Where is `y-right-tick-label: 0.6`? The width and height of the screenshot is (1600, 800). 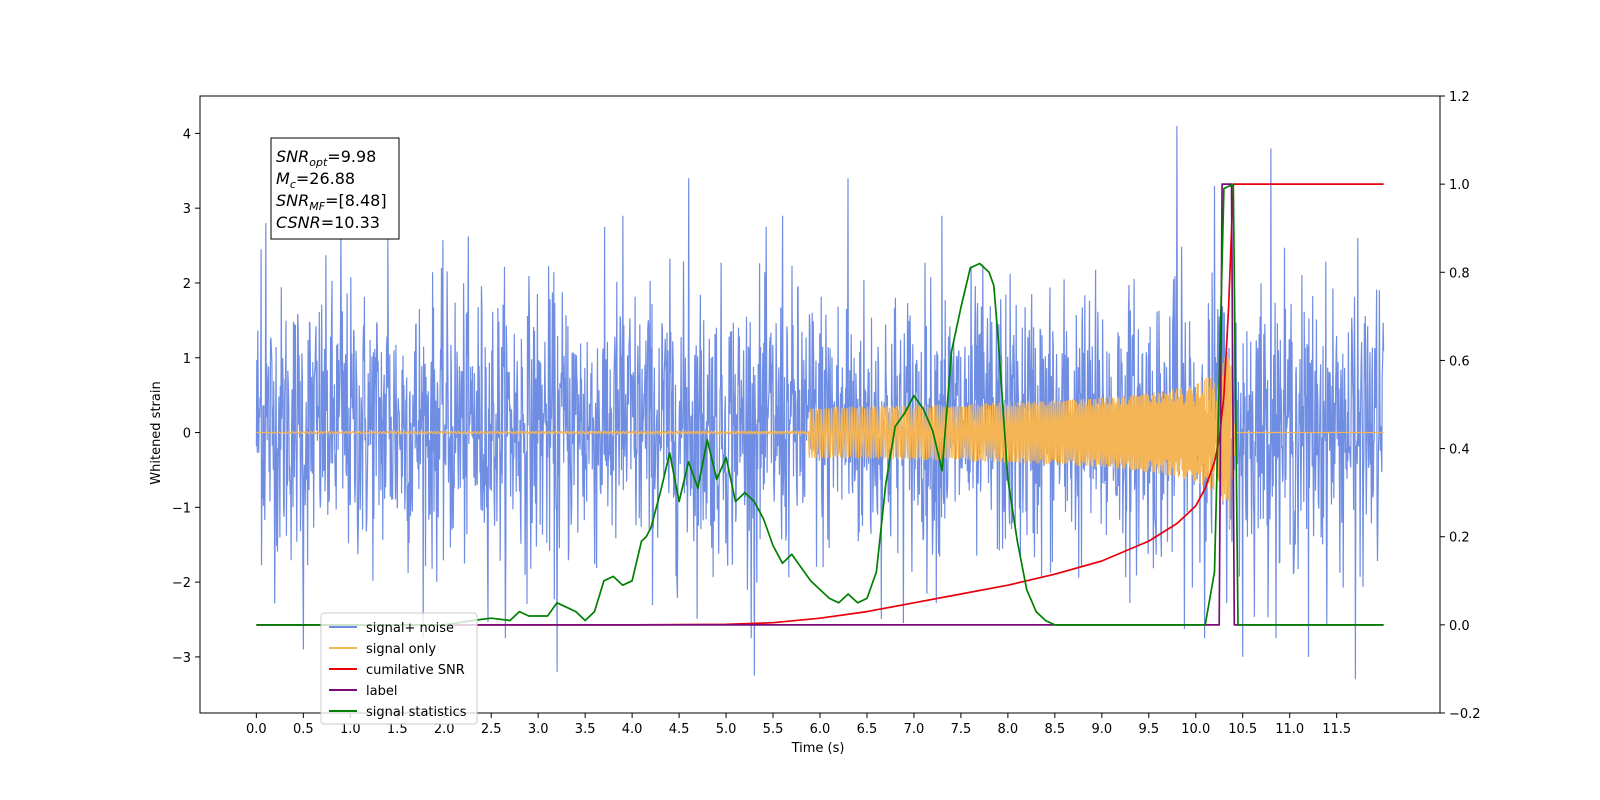
y-right-tick-label: 0.6 is located at coordinates (1459, 361).